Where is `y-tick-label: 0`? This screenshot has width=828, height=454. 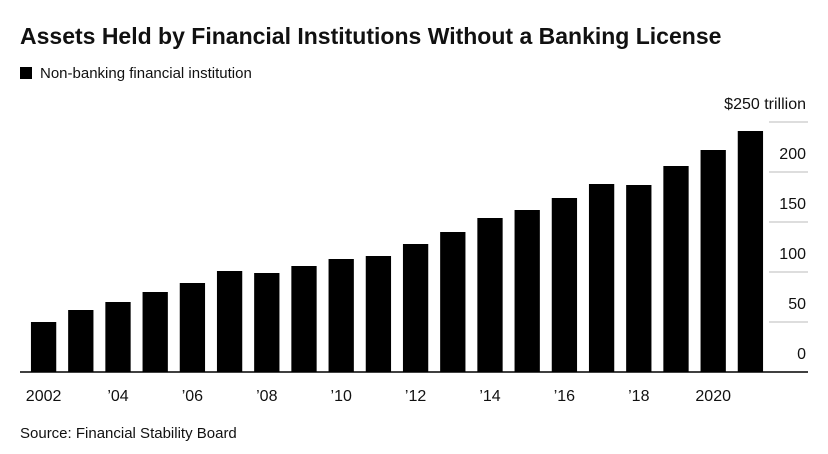 y-tick-label: 0 is located at coordinates (801, 354).